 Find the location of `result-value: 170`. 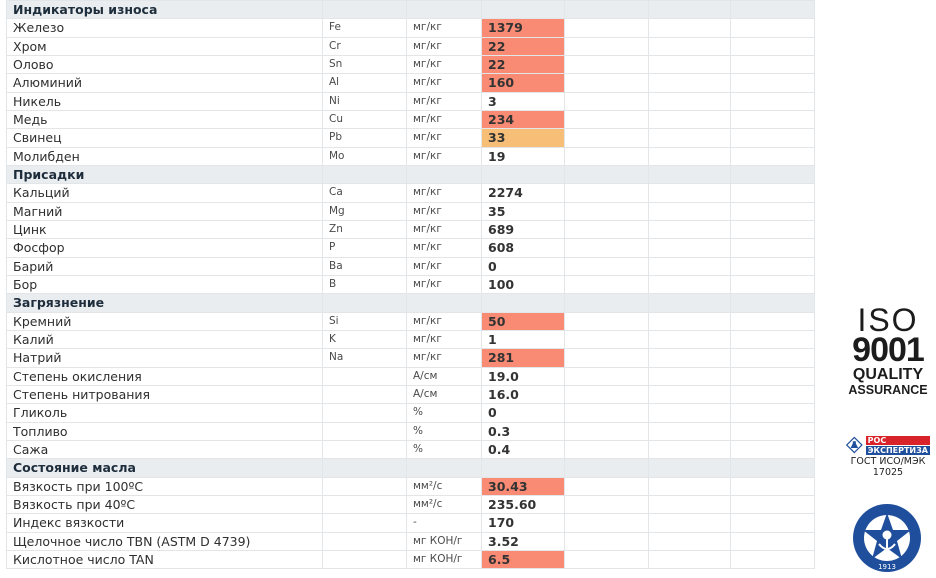

result-value: 170 is located at coordinates (523, 523).